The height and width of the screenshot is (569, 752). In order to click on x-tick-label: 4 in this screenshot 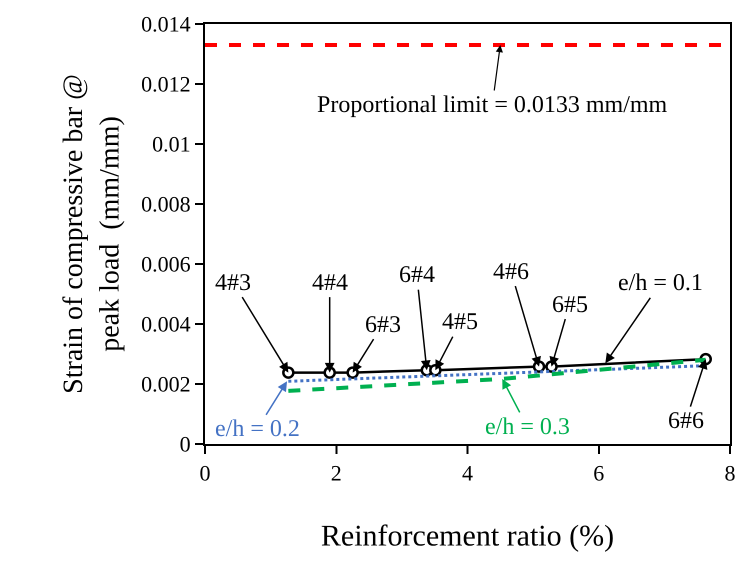, I will do `click(467, 473)`.